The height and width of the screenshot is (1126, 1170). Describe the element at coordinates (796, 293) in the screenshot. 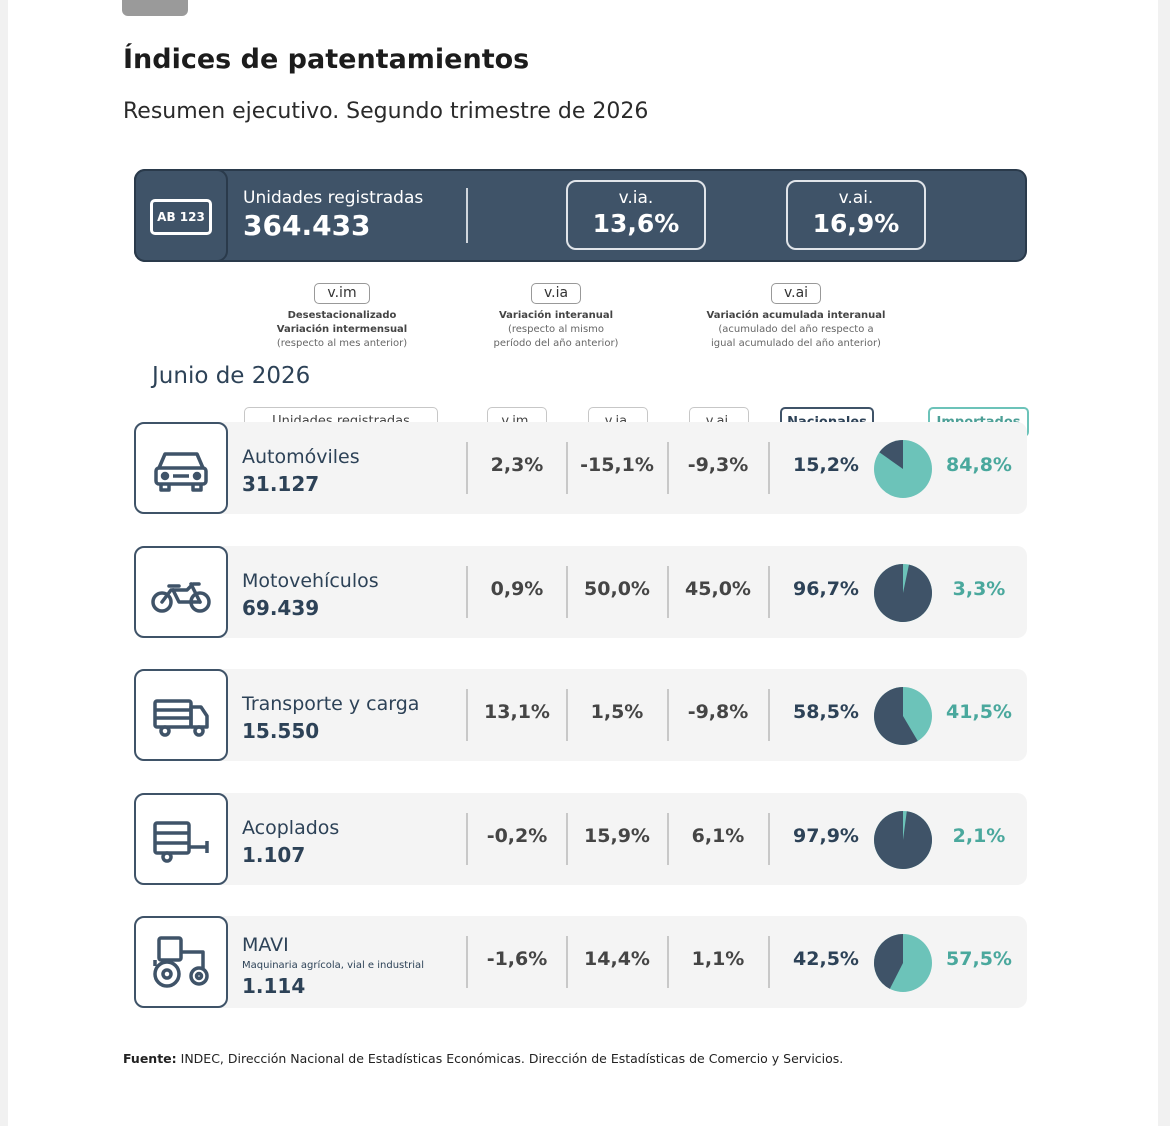

I see `legend-tag: v.ai` at that location.